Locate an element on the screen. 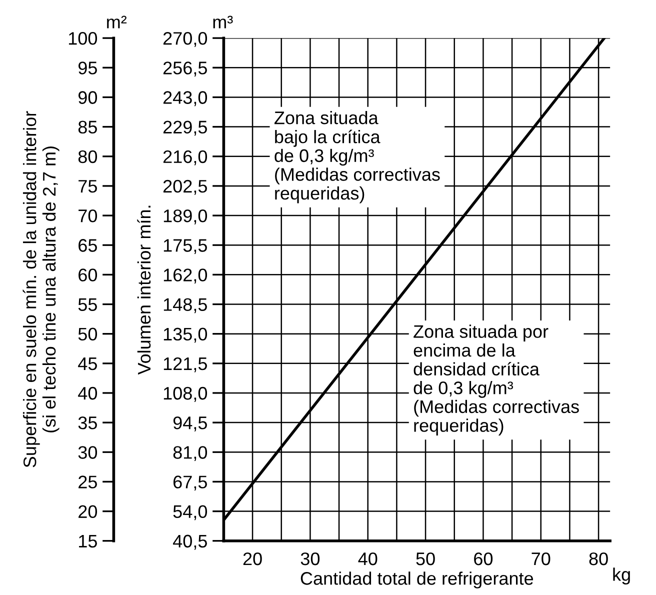 This screenshot has width=656, height=595. y2-tick-label: 60 is located at coordinates (88, 275).